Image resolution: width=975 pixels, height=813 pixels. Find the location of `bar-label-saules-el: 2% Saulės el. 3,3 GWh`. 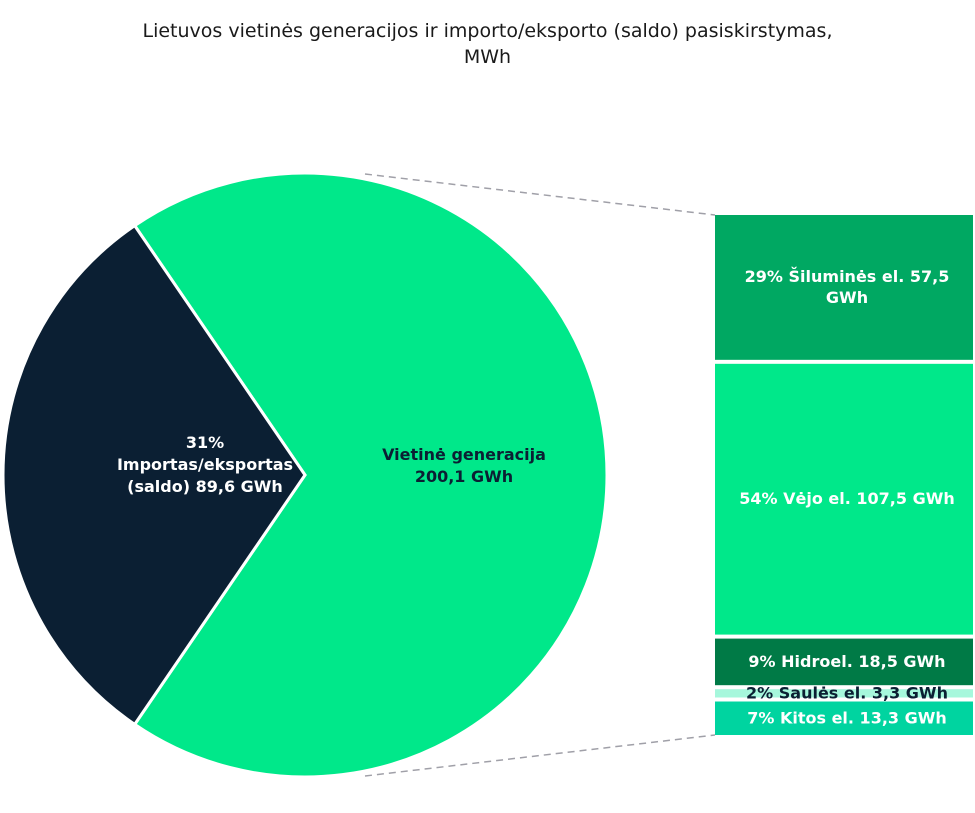

bar-label-saules-el: 2% Saulės el. 3,3 GWh is located at coordinates (847, 692).